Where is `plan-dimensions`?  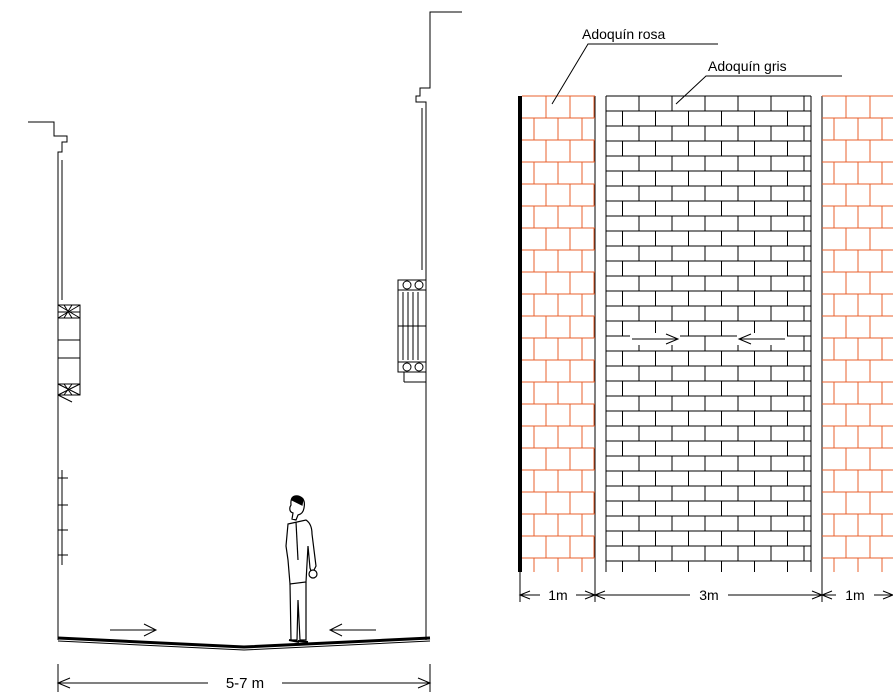
plan-dimensions is located at coordinates (705, 587).